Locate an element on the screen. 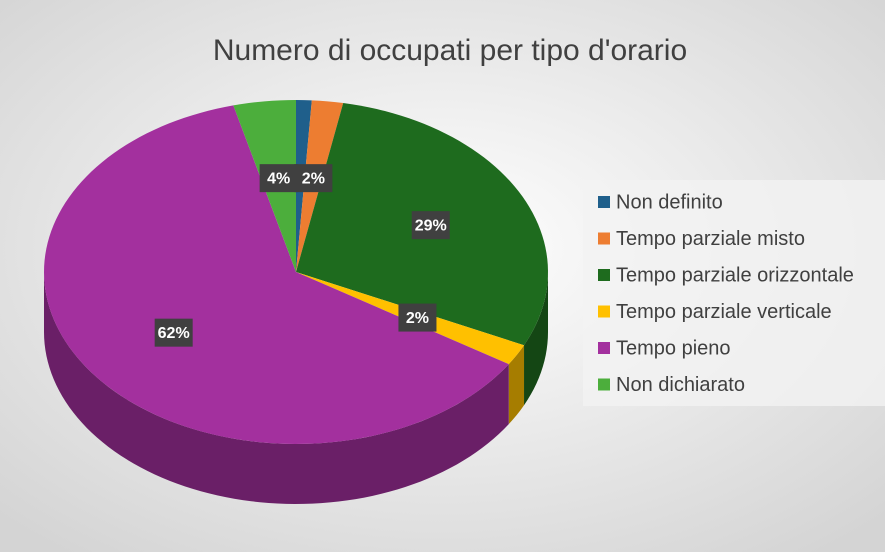 The width and height of the screenshot is (885, 552). legend-label: Non definito is located at coordinates (669, 202).